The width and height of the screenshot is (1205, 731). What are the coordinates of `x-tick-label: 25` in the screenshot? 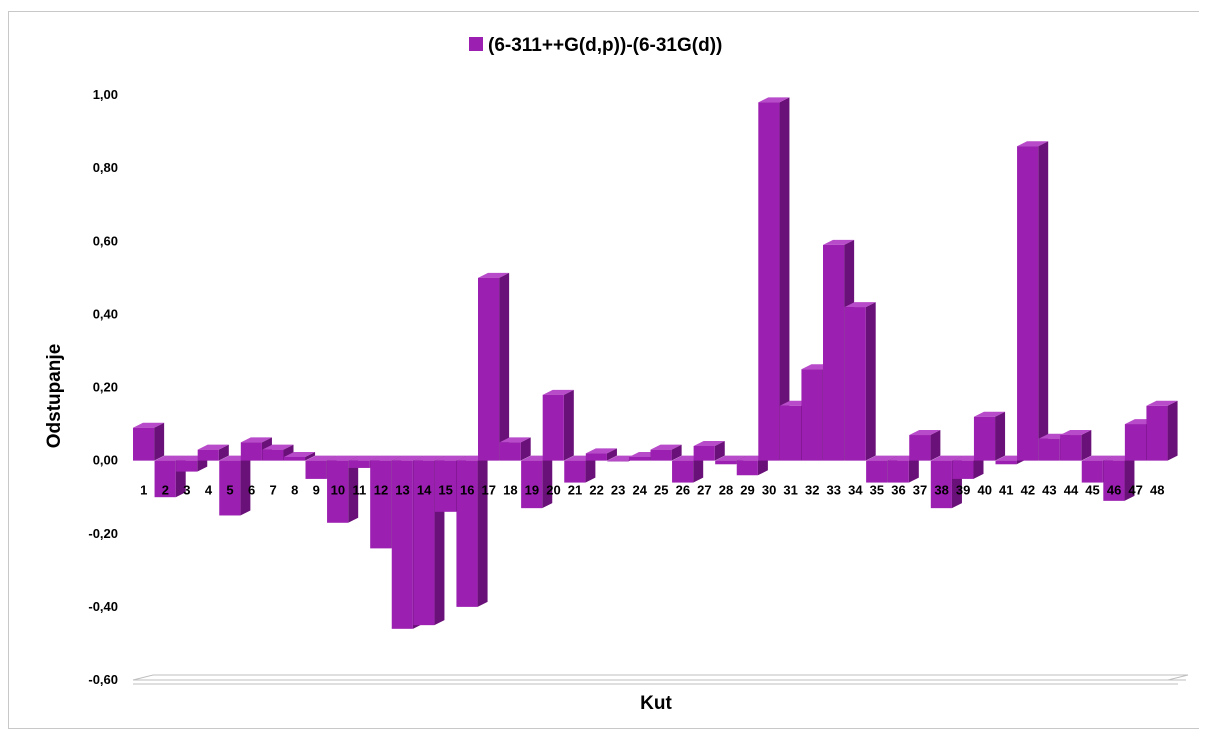 It's located at (661, 490).